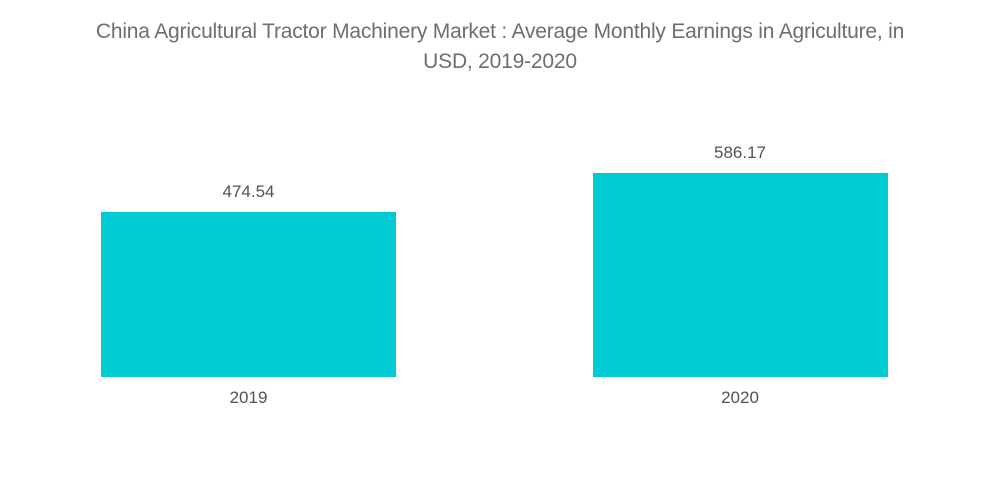 This screenshot has height=504, width=1000. I want to click on category-label-2019: 2019, so click(248, 397).